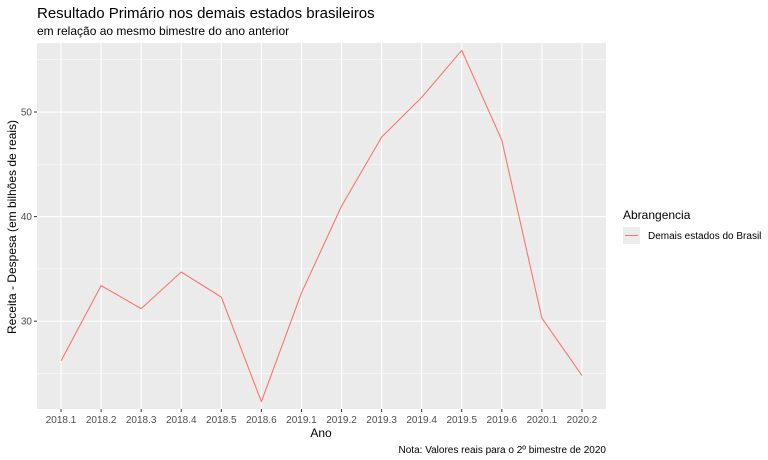  What do you see at coordinates (261, 420) in the screenshot?
I see `x-tick-label: 2018.6` at bounding box center [261, 420].